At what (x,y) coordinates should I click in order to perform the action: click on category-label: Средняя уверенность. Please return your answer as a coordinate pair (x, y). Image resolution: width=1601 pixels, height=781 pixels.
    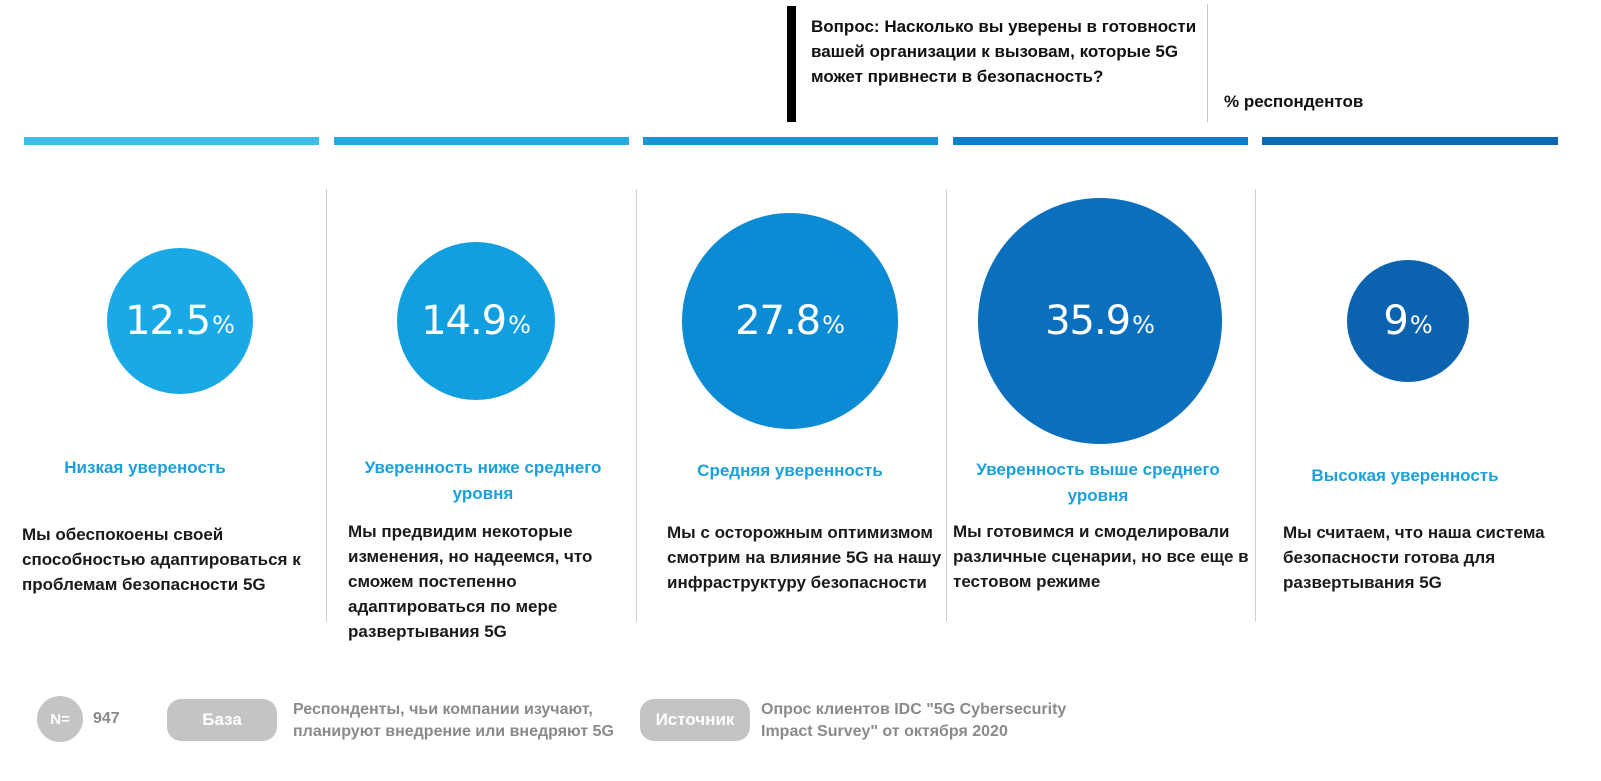
    Looking at the image, I should click on (790, 470).